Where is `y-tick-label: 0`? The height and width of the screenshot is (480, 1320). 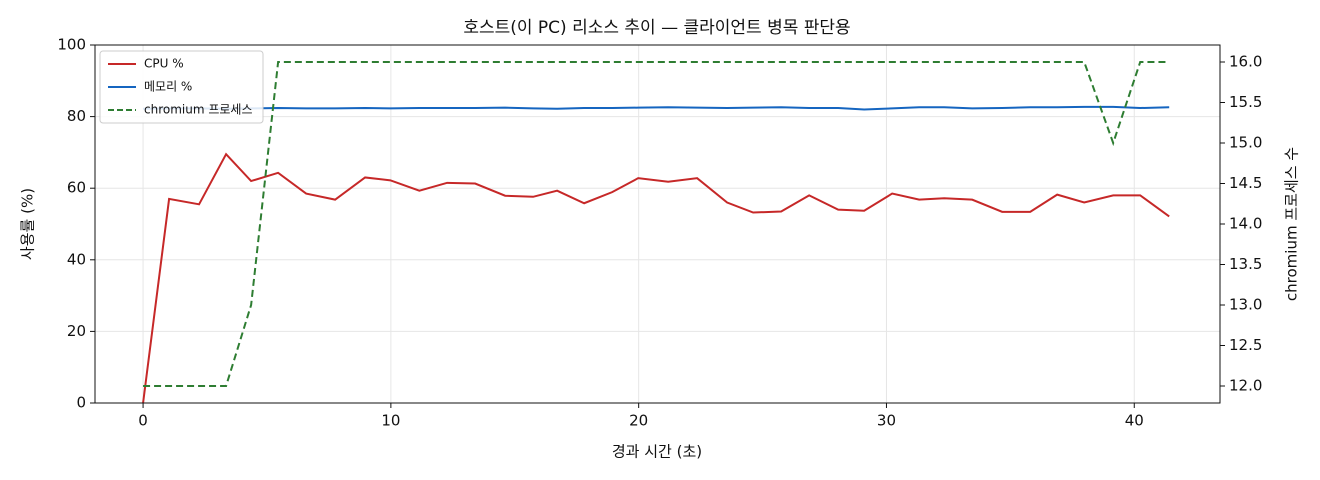
y-tick-label: 0 is located at coordinates (81, 403).